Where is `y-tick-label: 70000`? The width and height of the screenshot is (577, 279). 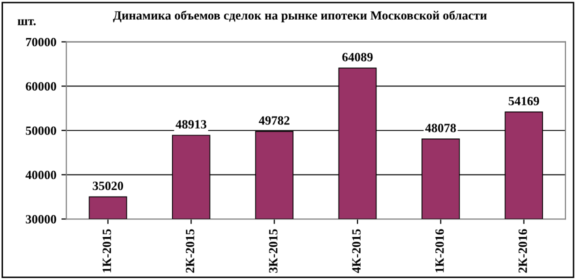 y-tick-label: 70000 is located at coordinates (41, 42).